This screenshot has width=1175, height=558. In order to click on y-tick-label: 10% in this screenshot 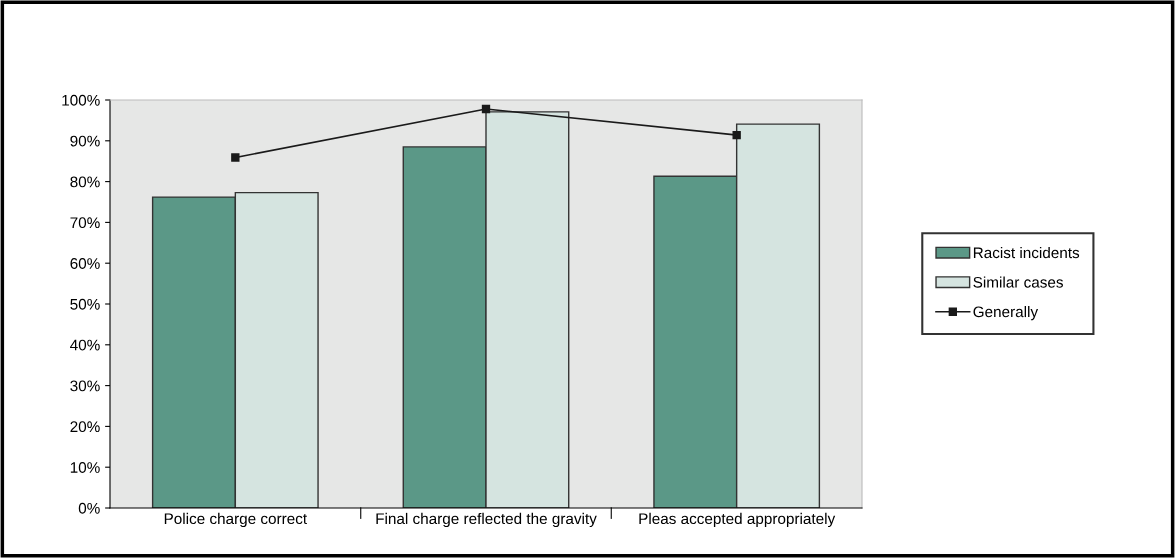, I will do `click(85, 467)`.